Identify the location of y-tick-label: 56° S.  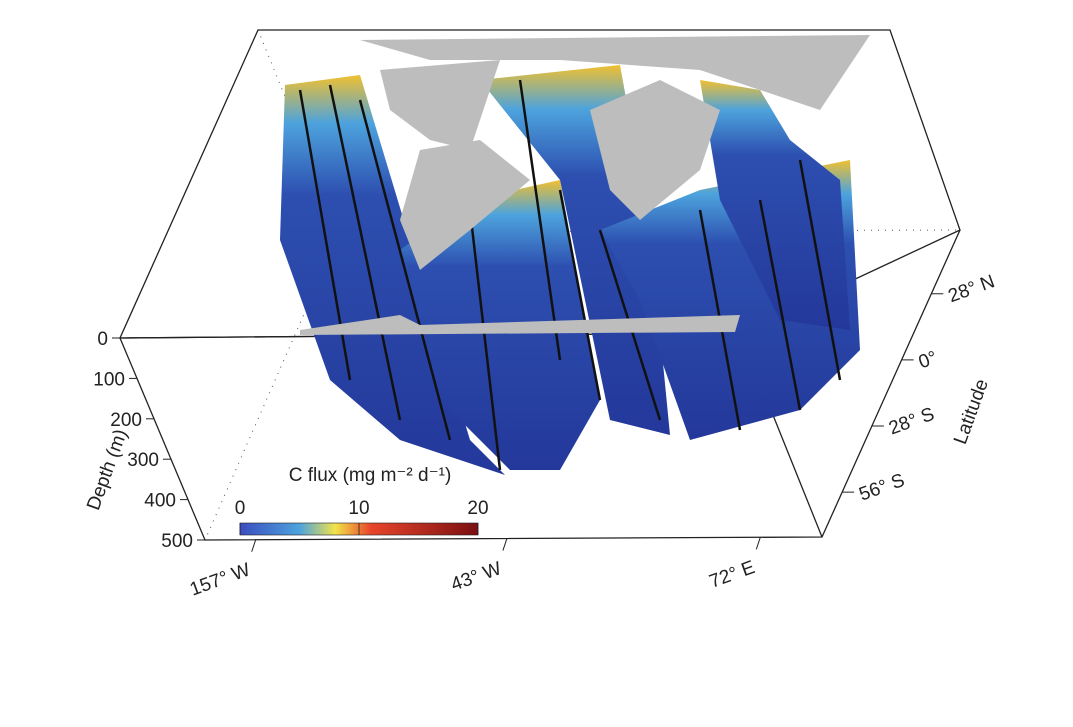
(881, 488).